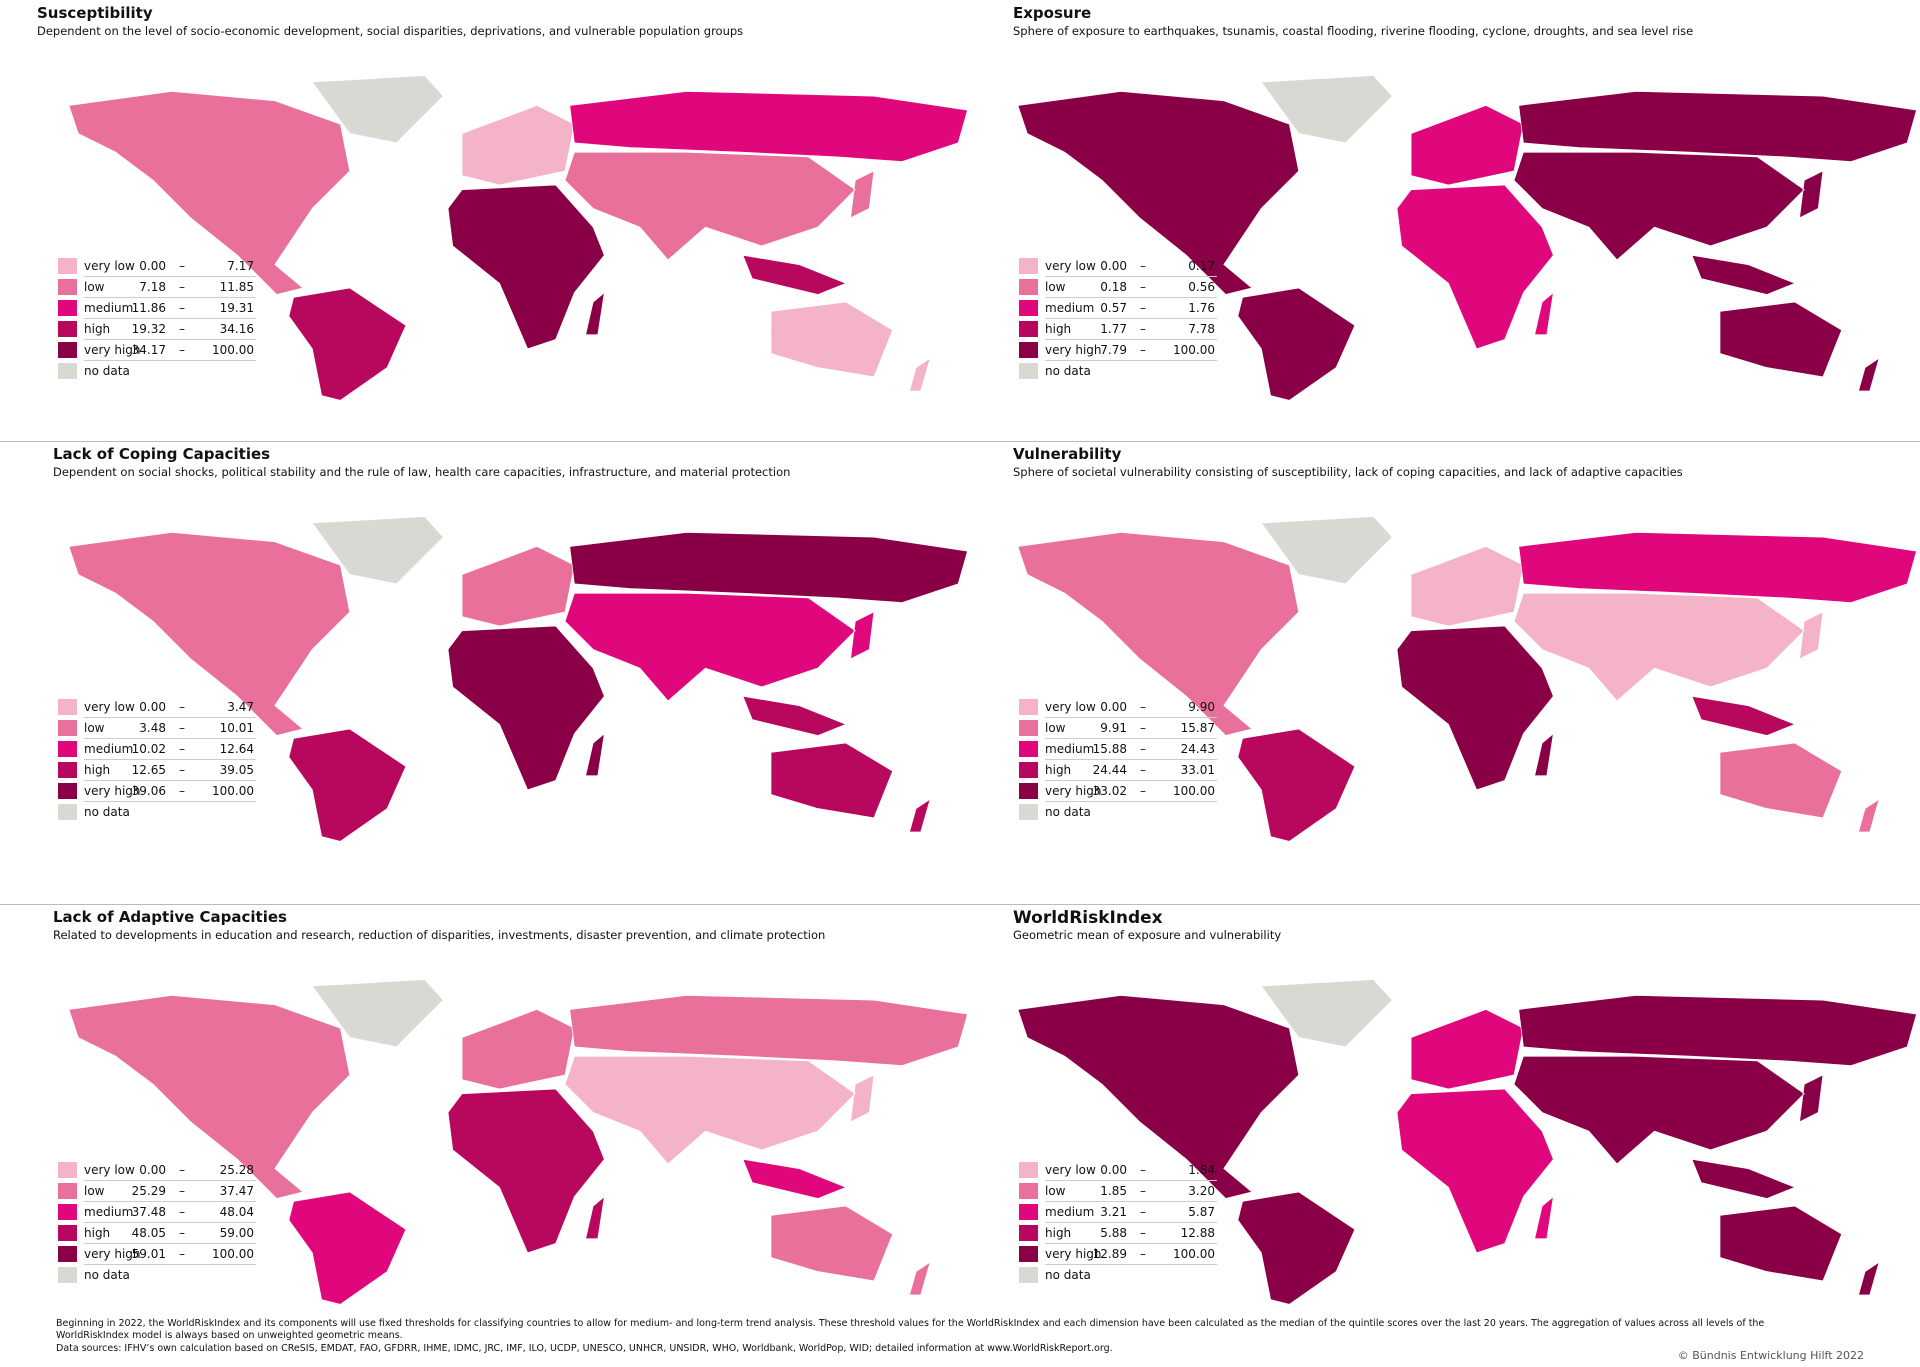 This screenshot has width=1920, height=1367. I want to click on legend-label: no data, so click(1068, 371).